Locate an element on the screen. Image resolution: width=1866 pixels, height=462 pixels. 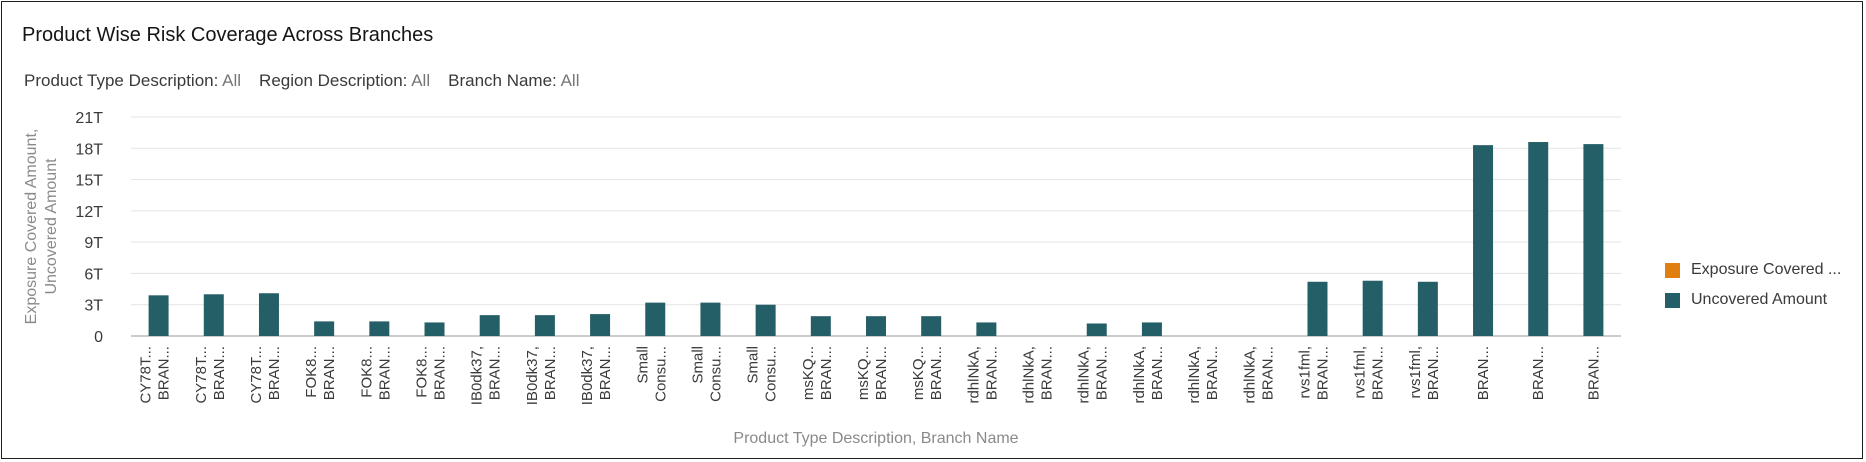
filter-label: Product Type Description: is located at coordinates (121, 80).